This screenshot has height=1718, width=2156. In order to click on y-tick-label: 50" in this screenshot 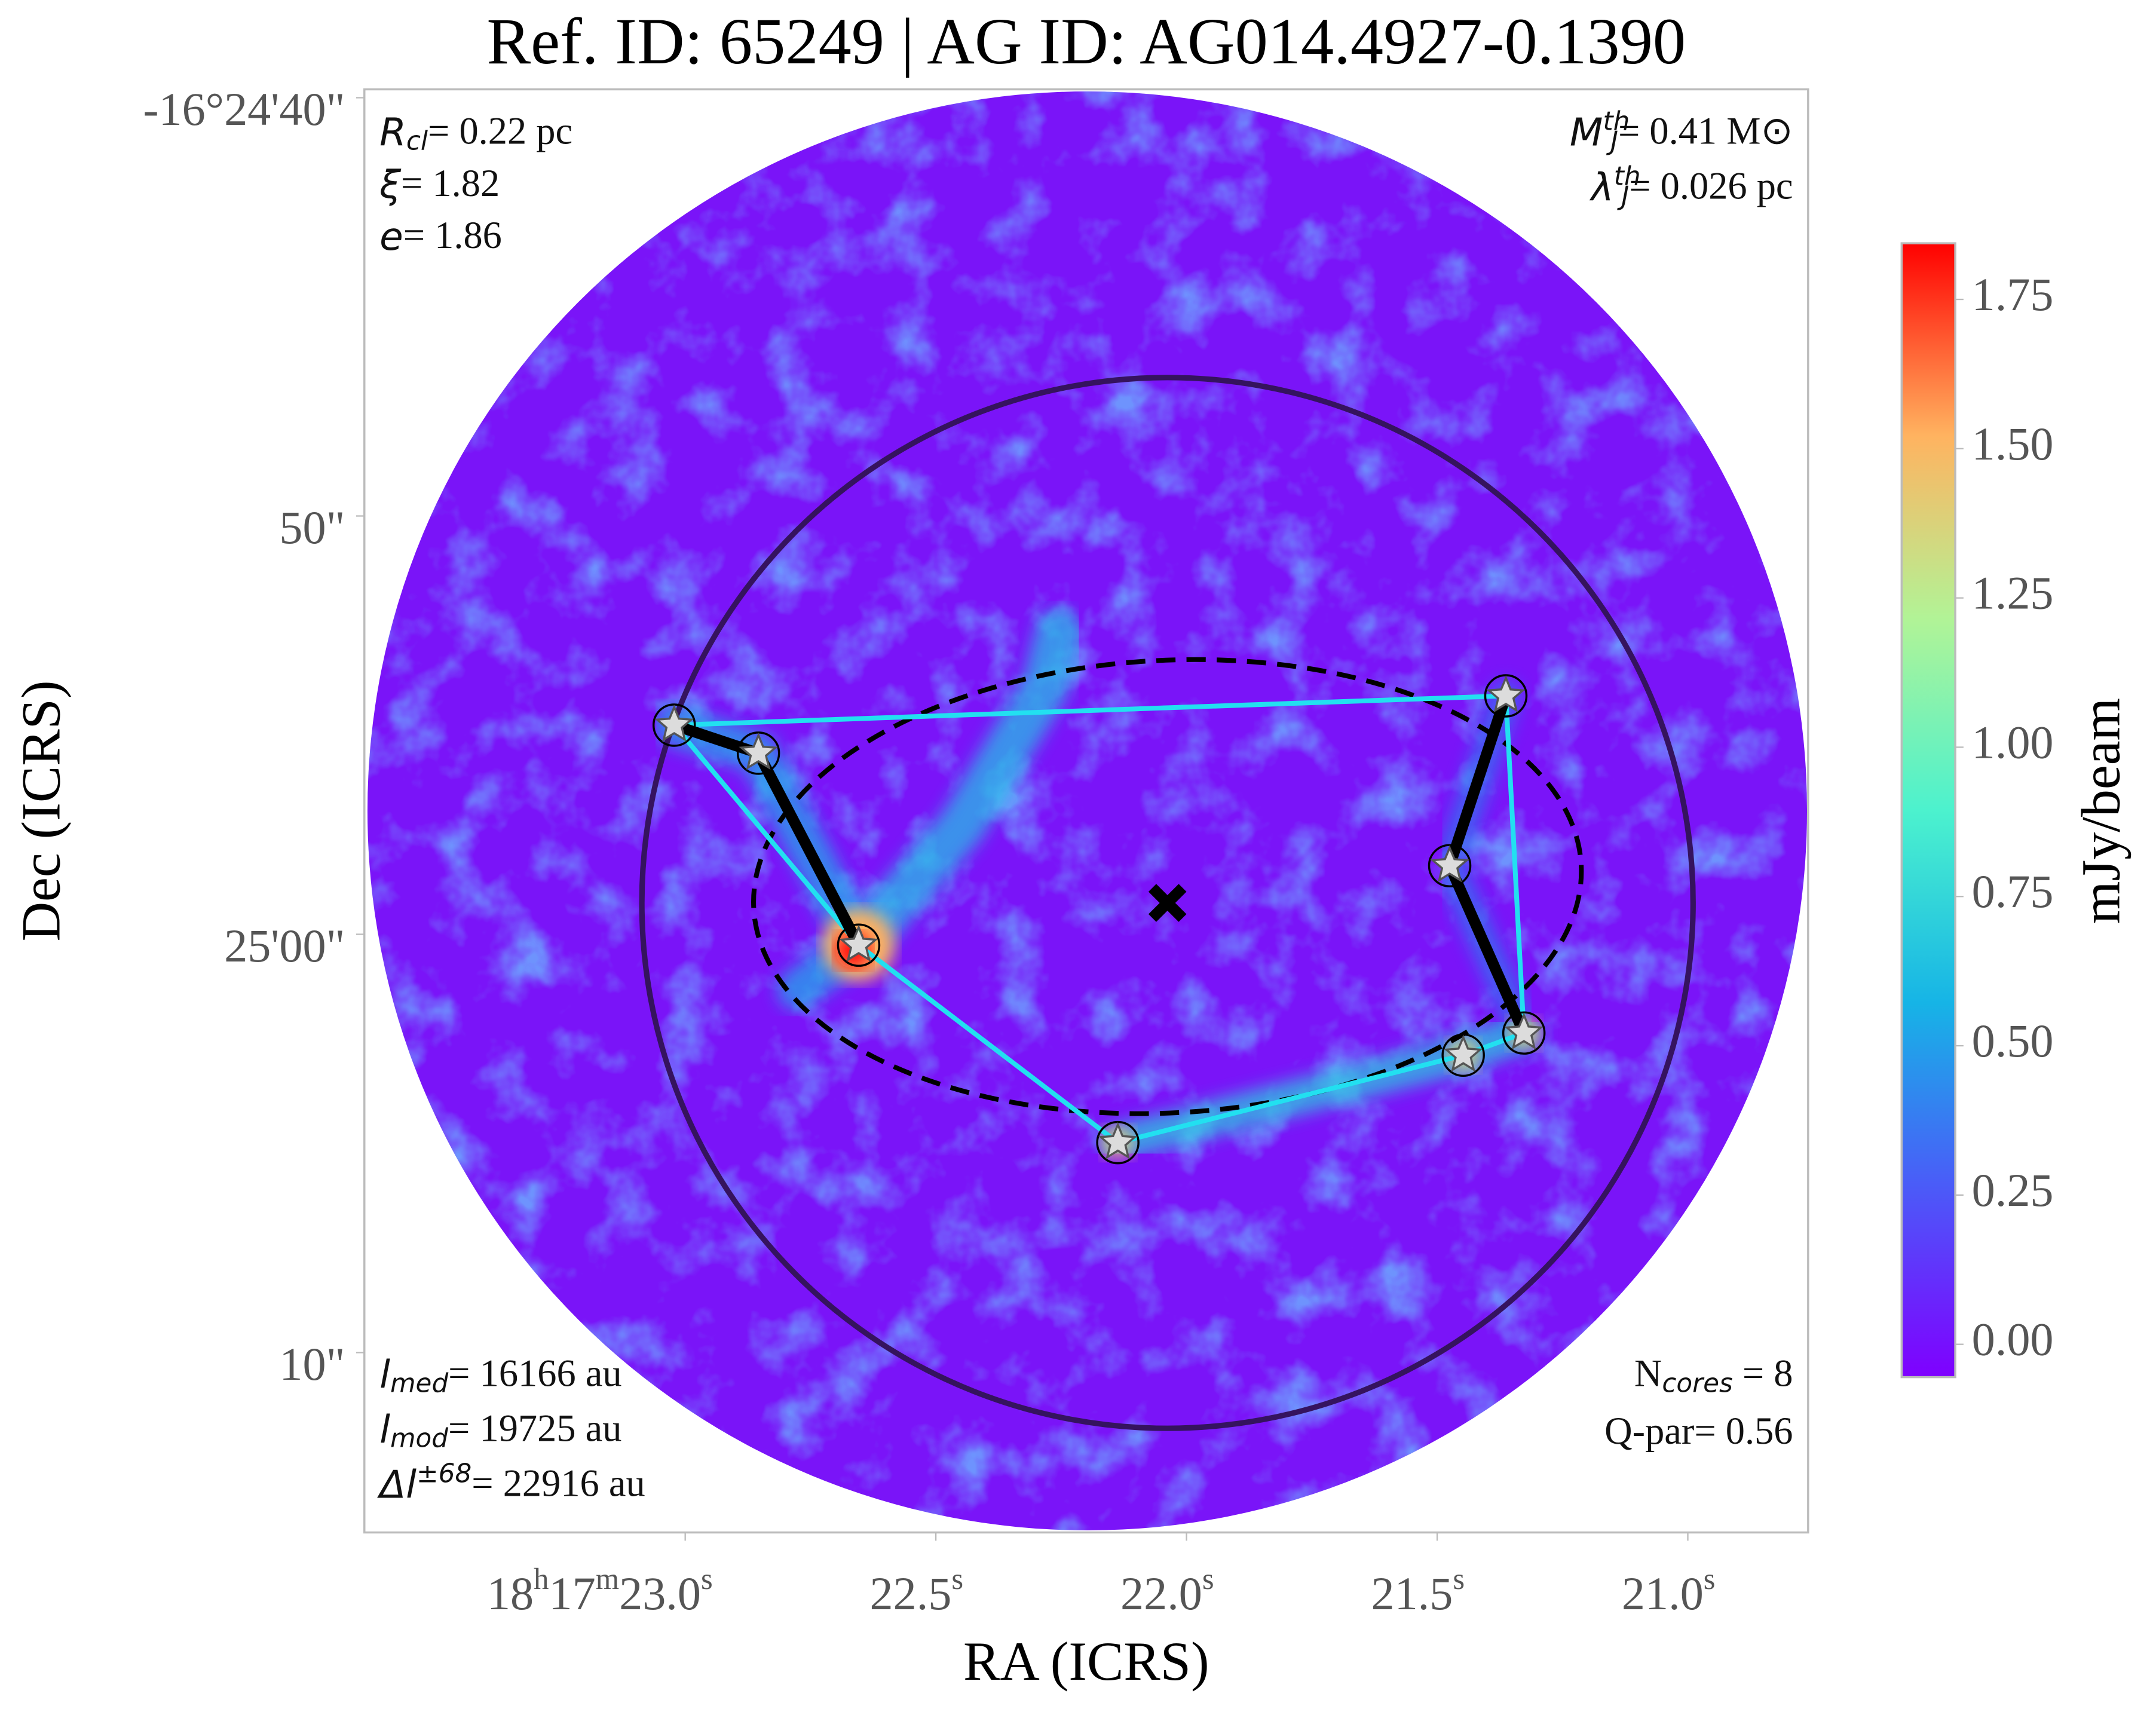, I will do `click(312, 527)`.